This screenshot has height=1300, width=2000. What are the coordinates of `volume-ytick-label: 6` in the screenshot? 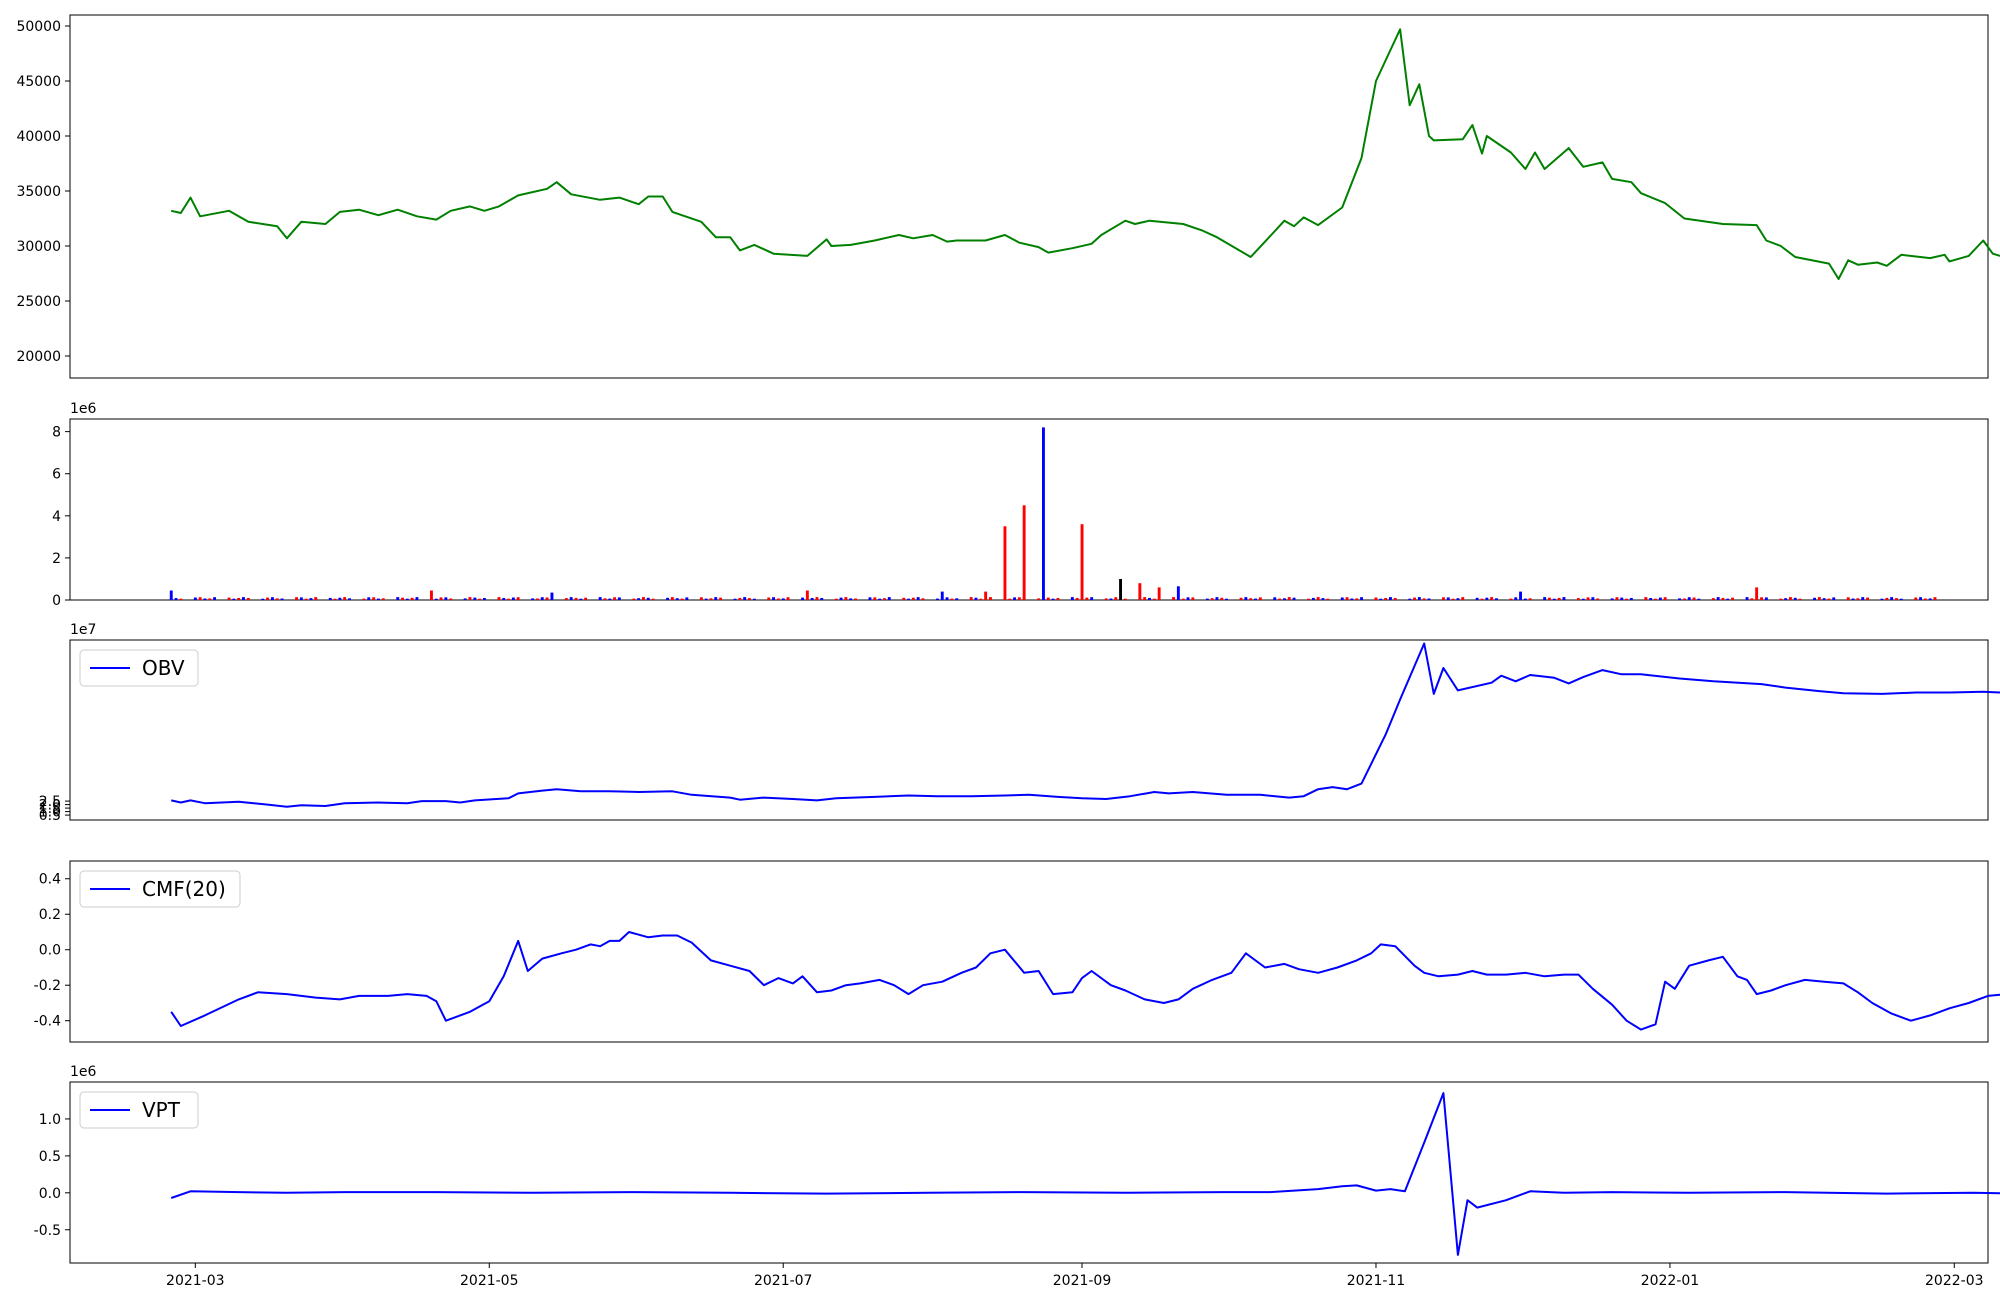 It's located at (56, 475).